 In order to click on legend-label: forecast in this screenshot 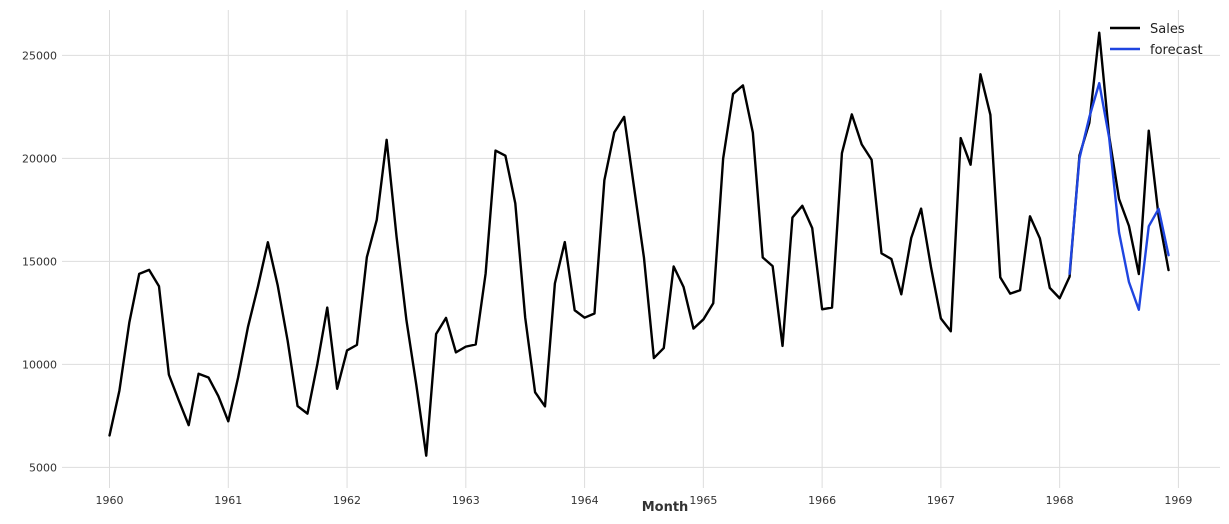, I will do `click(1176, 50)`.